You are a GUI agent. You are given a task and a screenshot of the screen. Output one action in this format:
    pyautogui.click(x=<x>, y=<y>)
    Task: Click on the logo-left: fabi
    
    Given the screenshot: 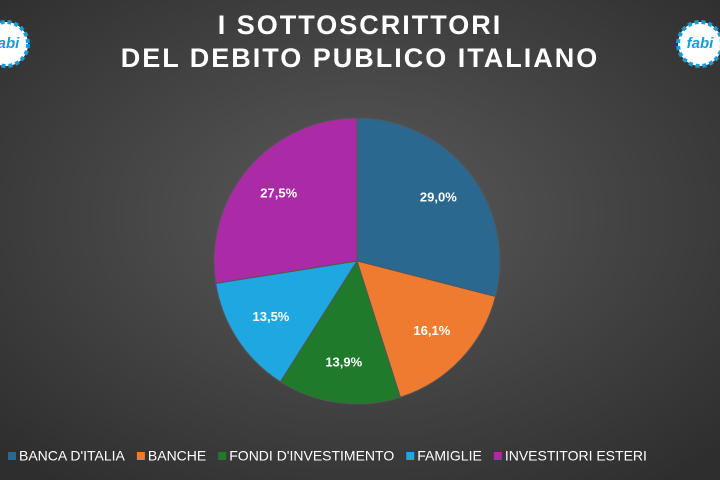 What is the action you would take?
    pyautogui.click(x=15, y=44)
    